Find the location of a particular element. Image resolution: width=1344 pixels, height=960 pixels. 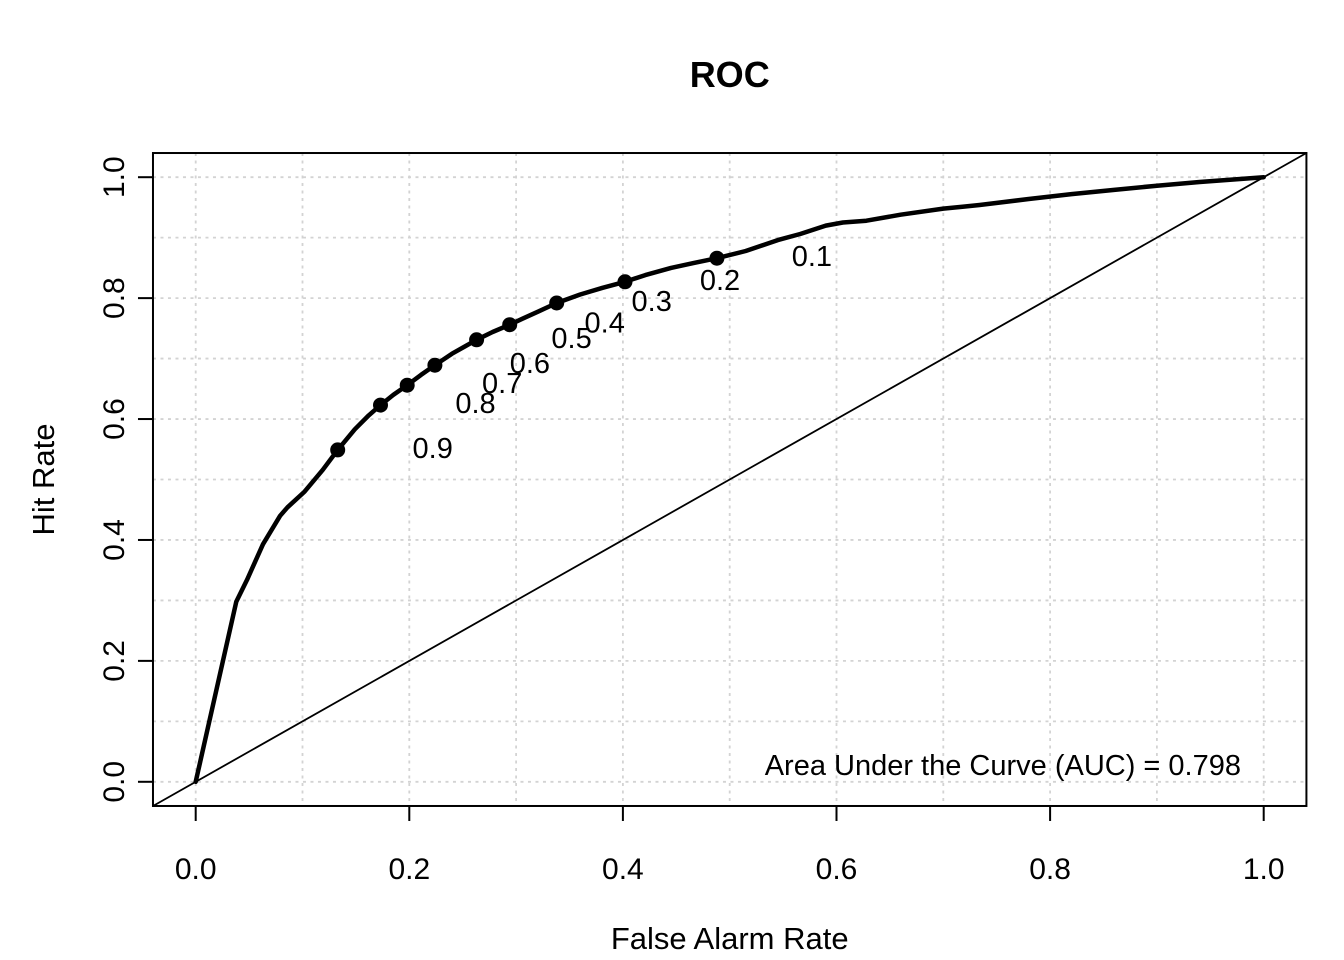

criterion-point-label: 0.9 is located at coordinates (433, 449).